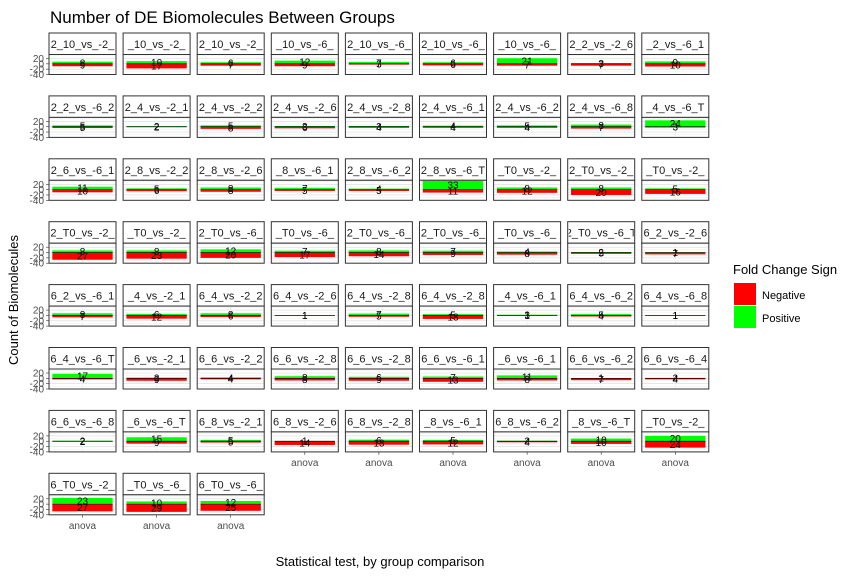 This screenshot has height=576, width=864. I want to click on bar-label-positive: 4, so click(379, 190).